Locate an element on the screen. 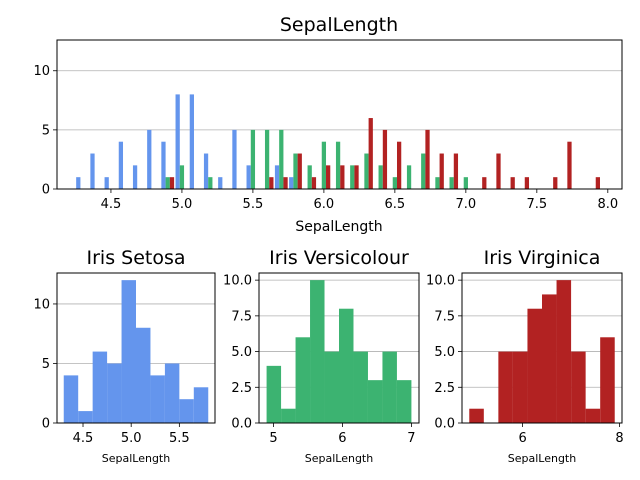 The height and width of the screenshot is (480, 640). setosa-chart-title: Iris Setosa is located at coordinates (136, 258).